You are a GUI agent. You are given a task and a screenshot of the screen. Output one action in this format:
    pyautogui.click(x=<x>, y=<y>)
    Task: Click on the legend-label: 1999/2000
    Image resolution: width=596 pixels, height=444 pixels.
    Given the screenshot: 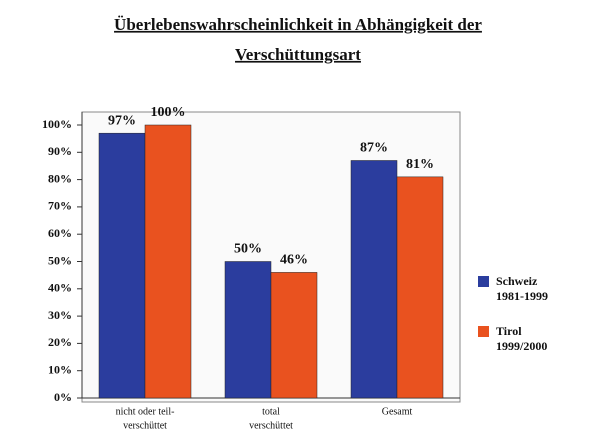 What is the action you would take?
    pyautogui.click(x=521, y=346)
    